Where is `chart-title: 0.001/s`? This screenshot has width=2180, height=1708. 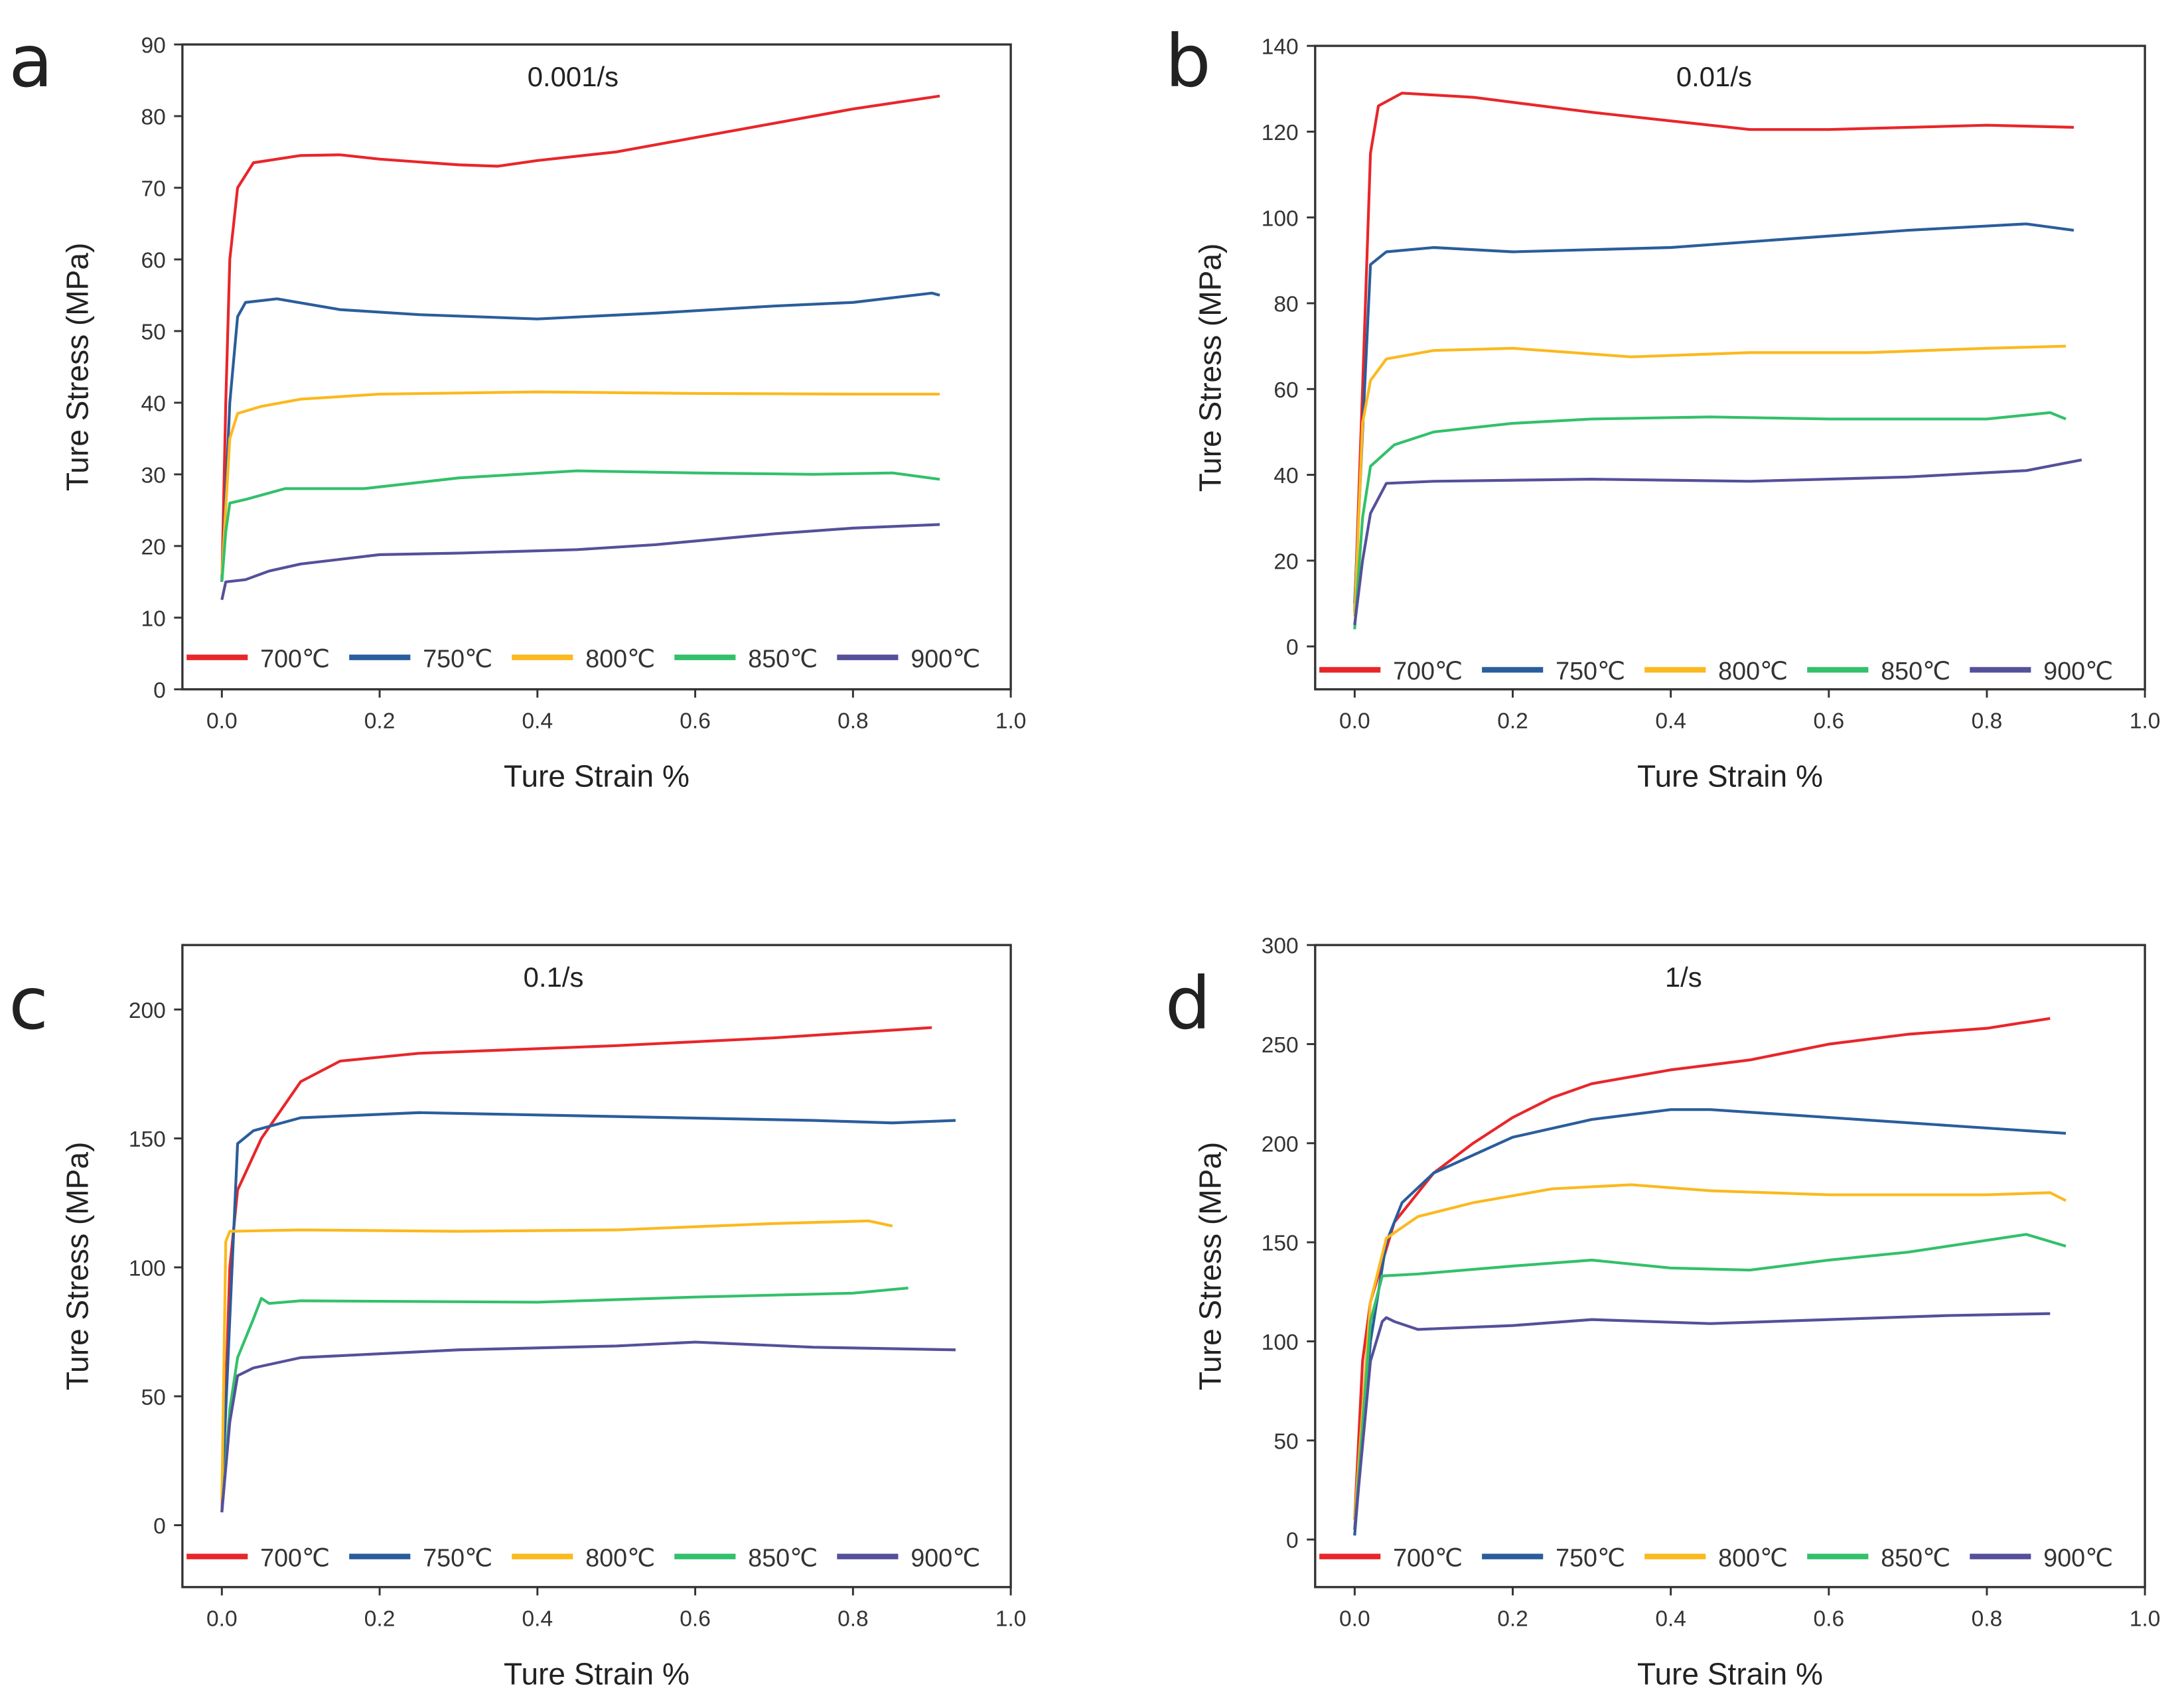
chart-title: 0.001/s is located at coordinates (573, 76).